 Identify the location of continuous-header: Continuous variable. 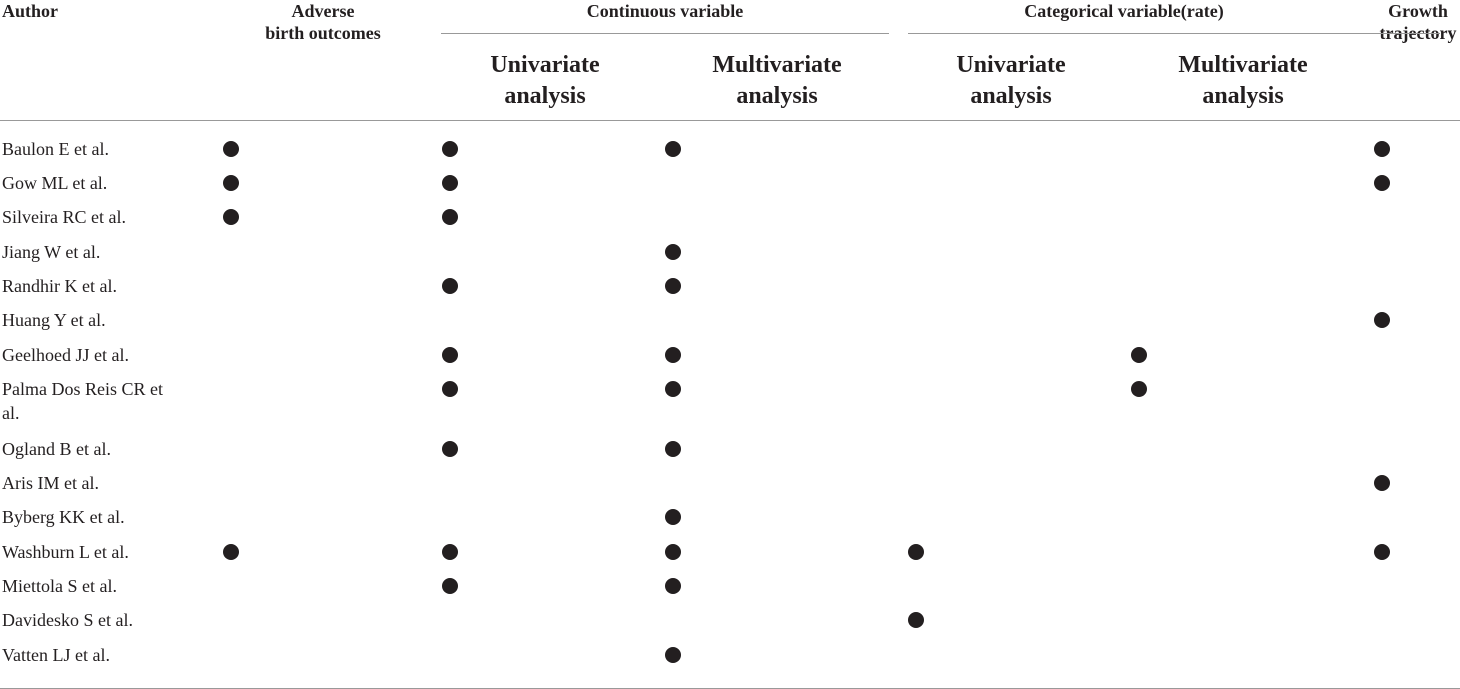
(665, 11).